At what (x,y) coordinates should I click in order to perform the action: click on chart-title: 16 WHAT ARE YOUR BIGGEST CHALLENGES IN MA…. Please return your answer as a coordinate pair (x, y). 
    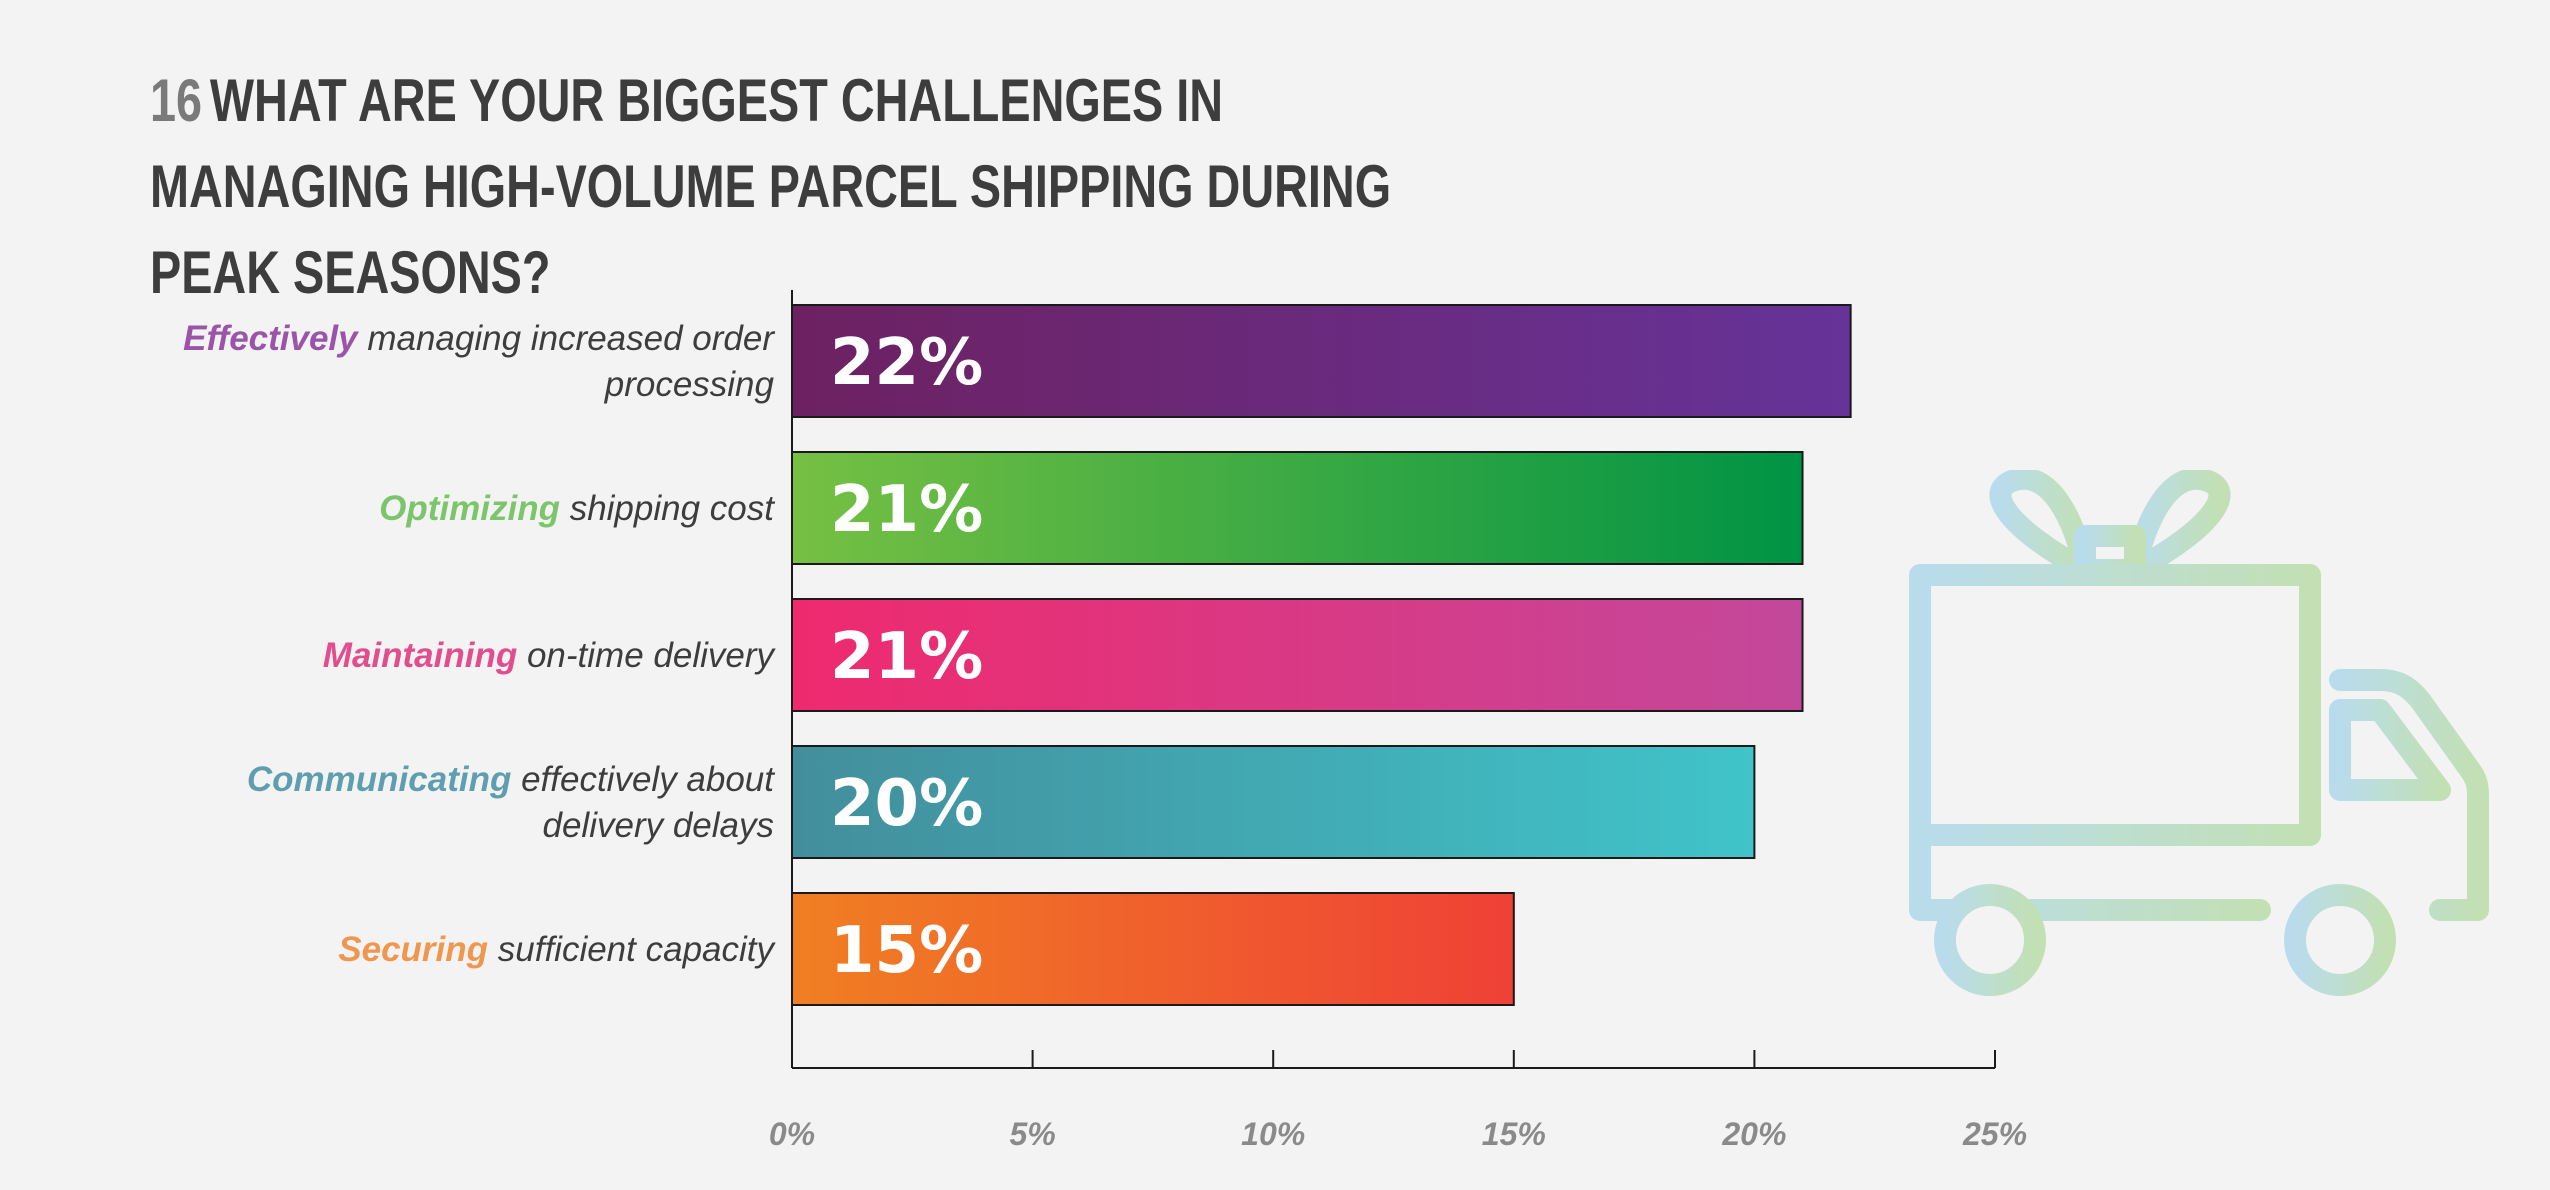
    Looking at the image, I should click on (813, 187).